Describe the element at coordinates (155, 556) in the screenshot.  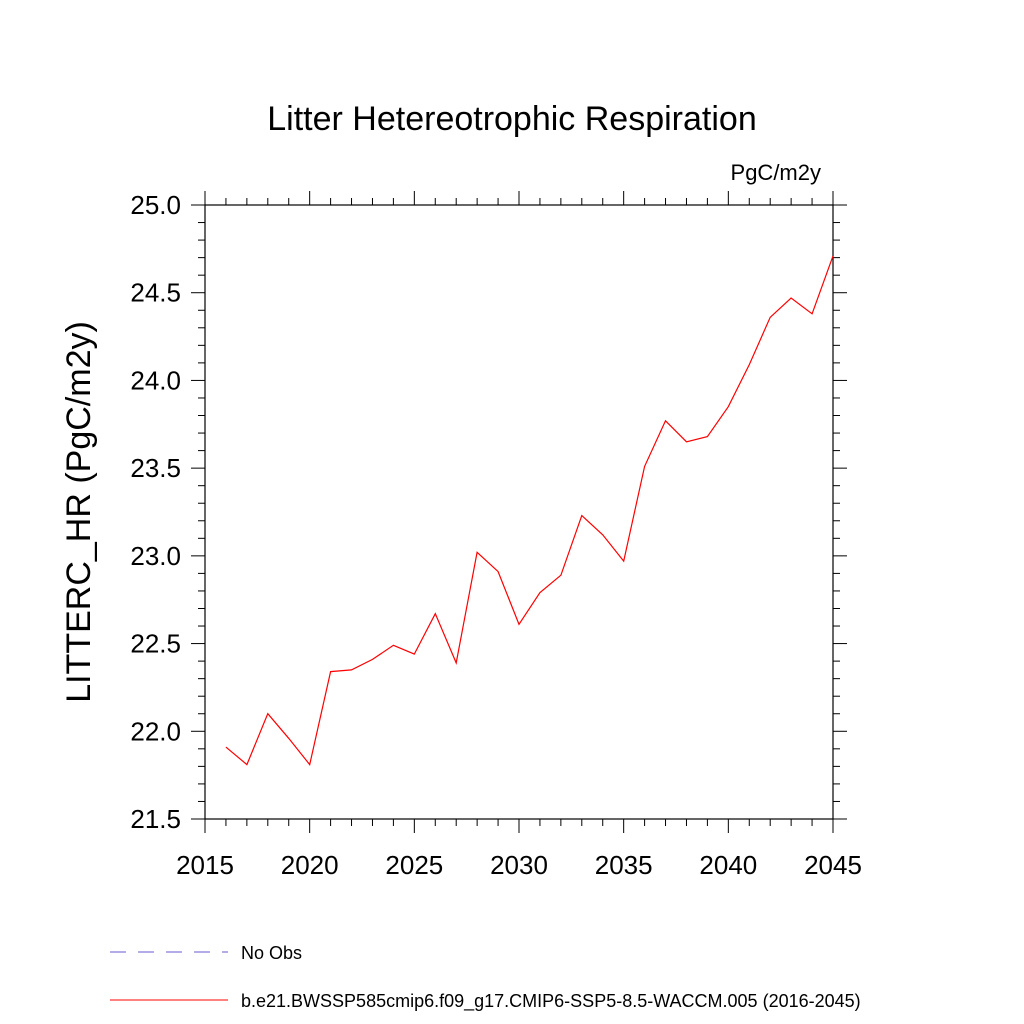
I see `y-tick-label: 23.0` at that location.